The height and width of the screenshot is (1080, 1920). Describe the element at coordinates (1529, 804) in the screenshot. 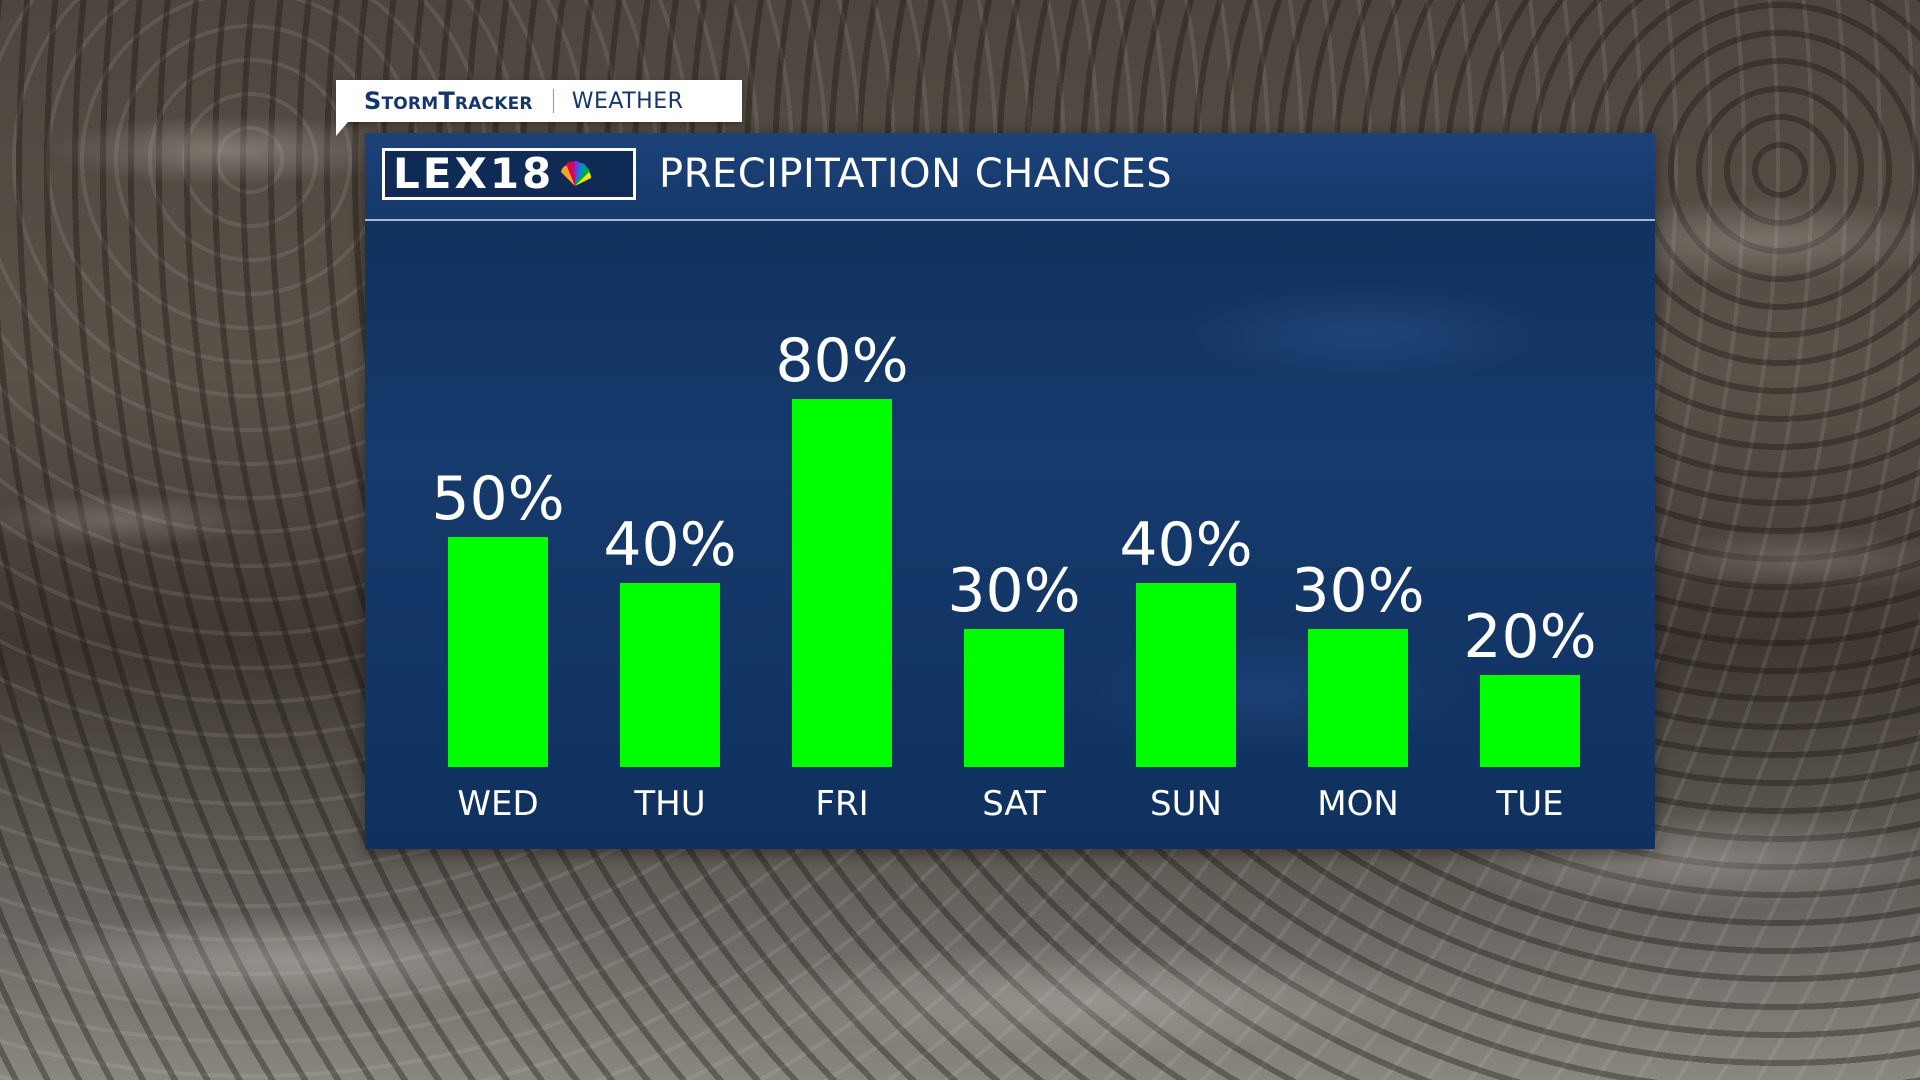

I see `day-label-tue: TUE` at that location.